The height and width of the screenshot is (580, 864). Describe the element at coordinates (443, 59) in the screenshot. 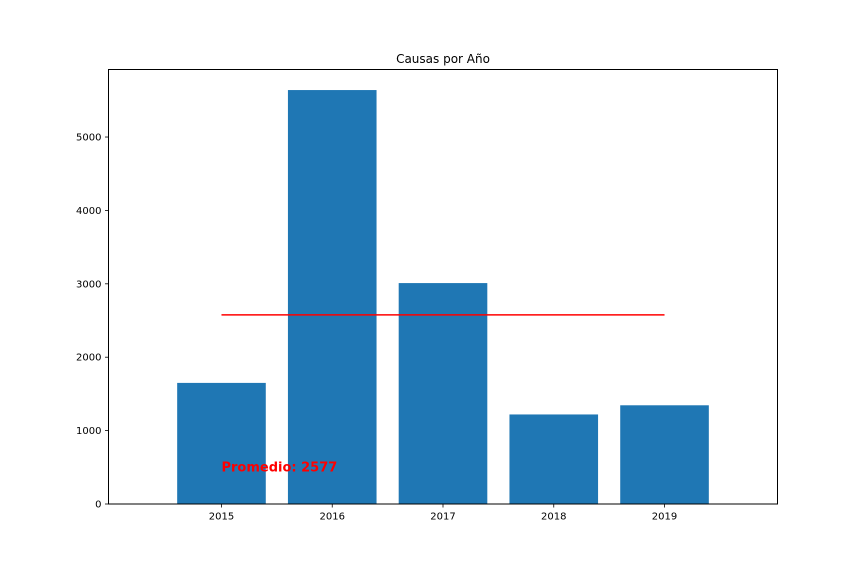

I see `chart-title: Causas por Año` at that location.